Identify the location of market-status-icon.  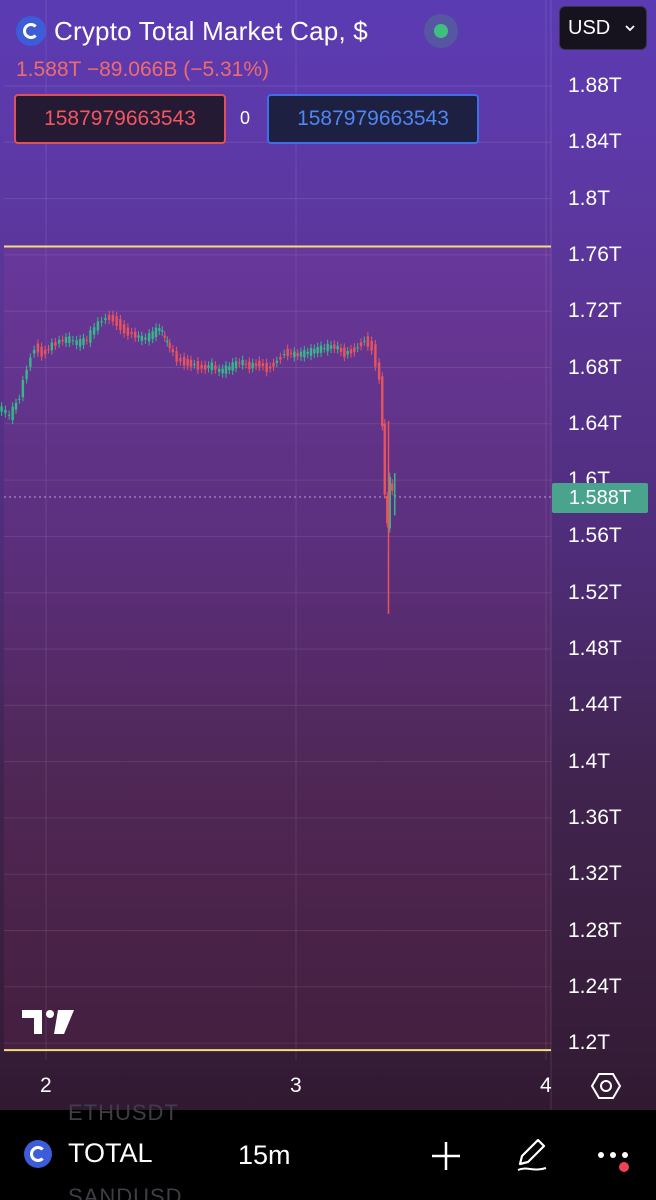
(441, 31).